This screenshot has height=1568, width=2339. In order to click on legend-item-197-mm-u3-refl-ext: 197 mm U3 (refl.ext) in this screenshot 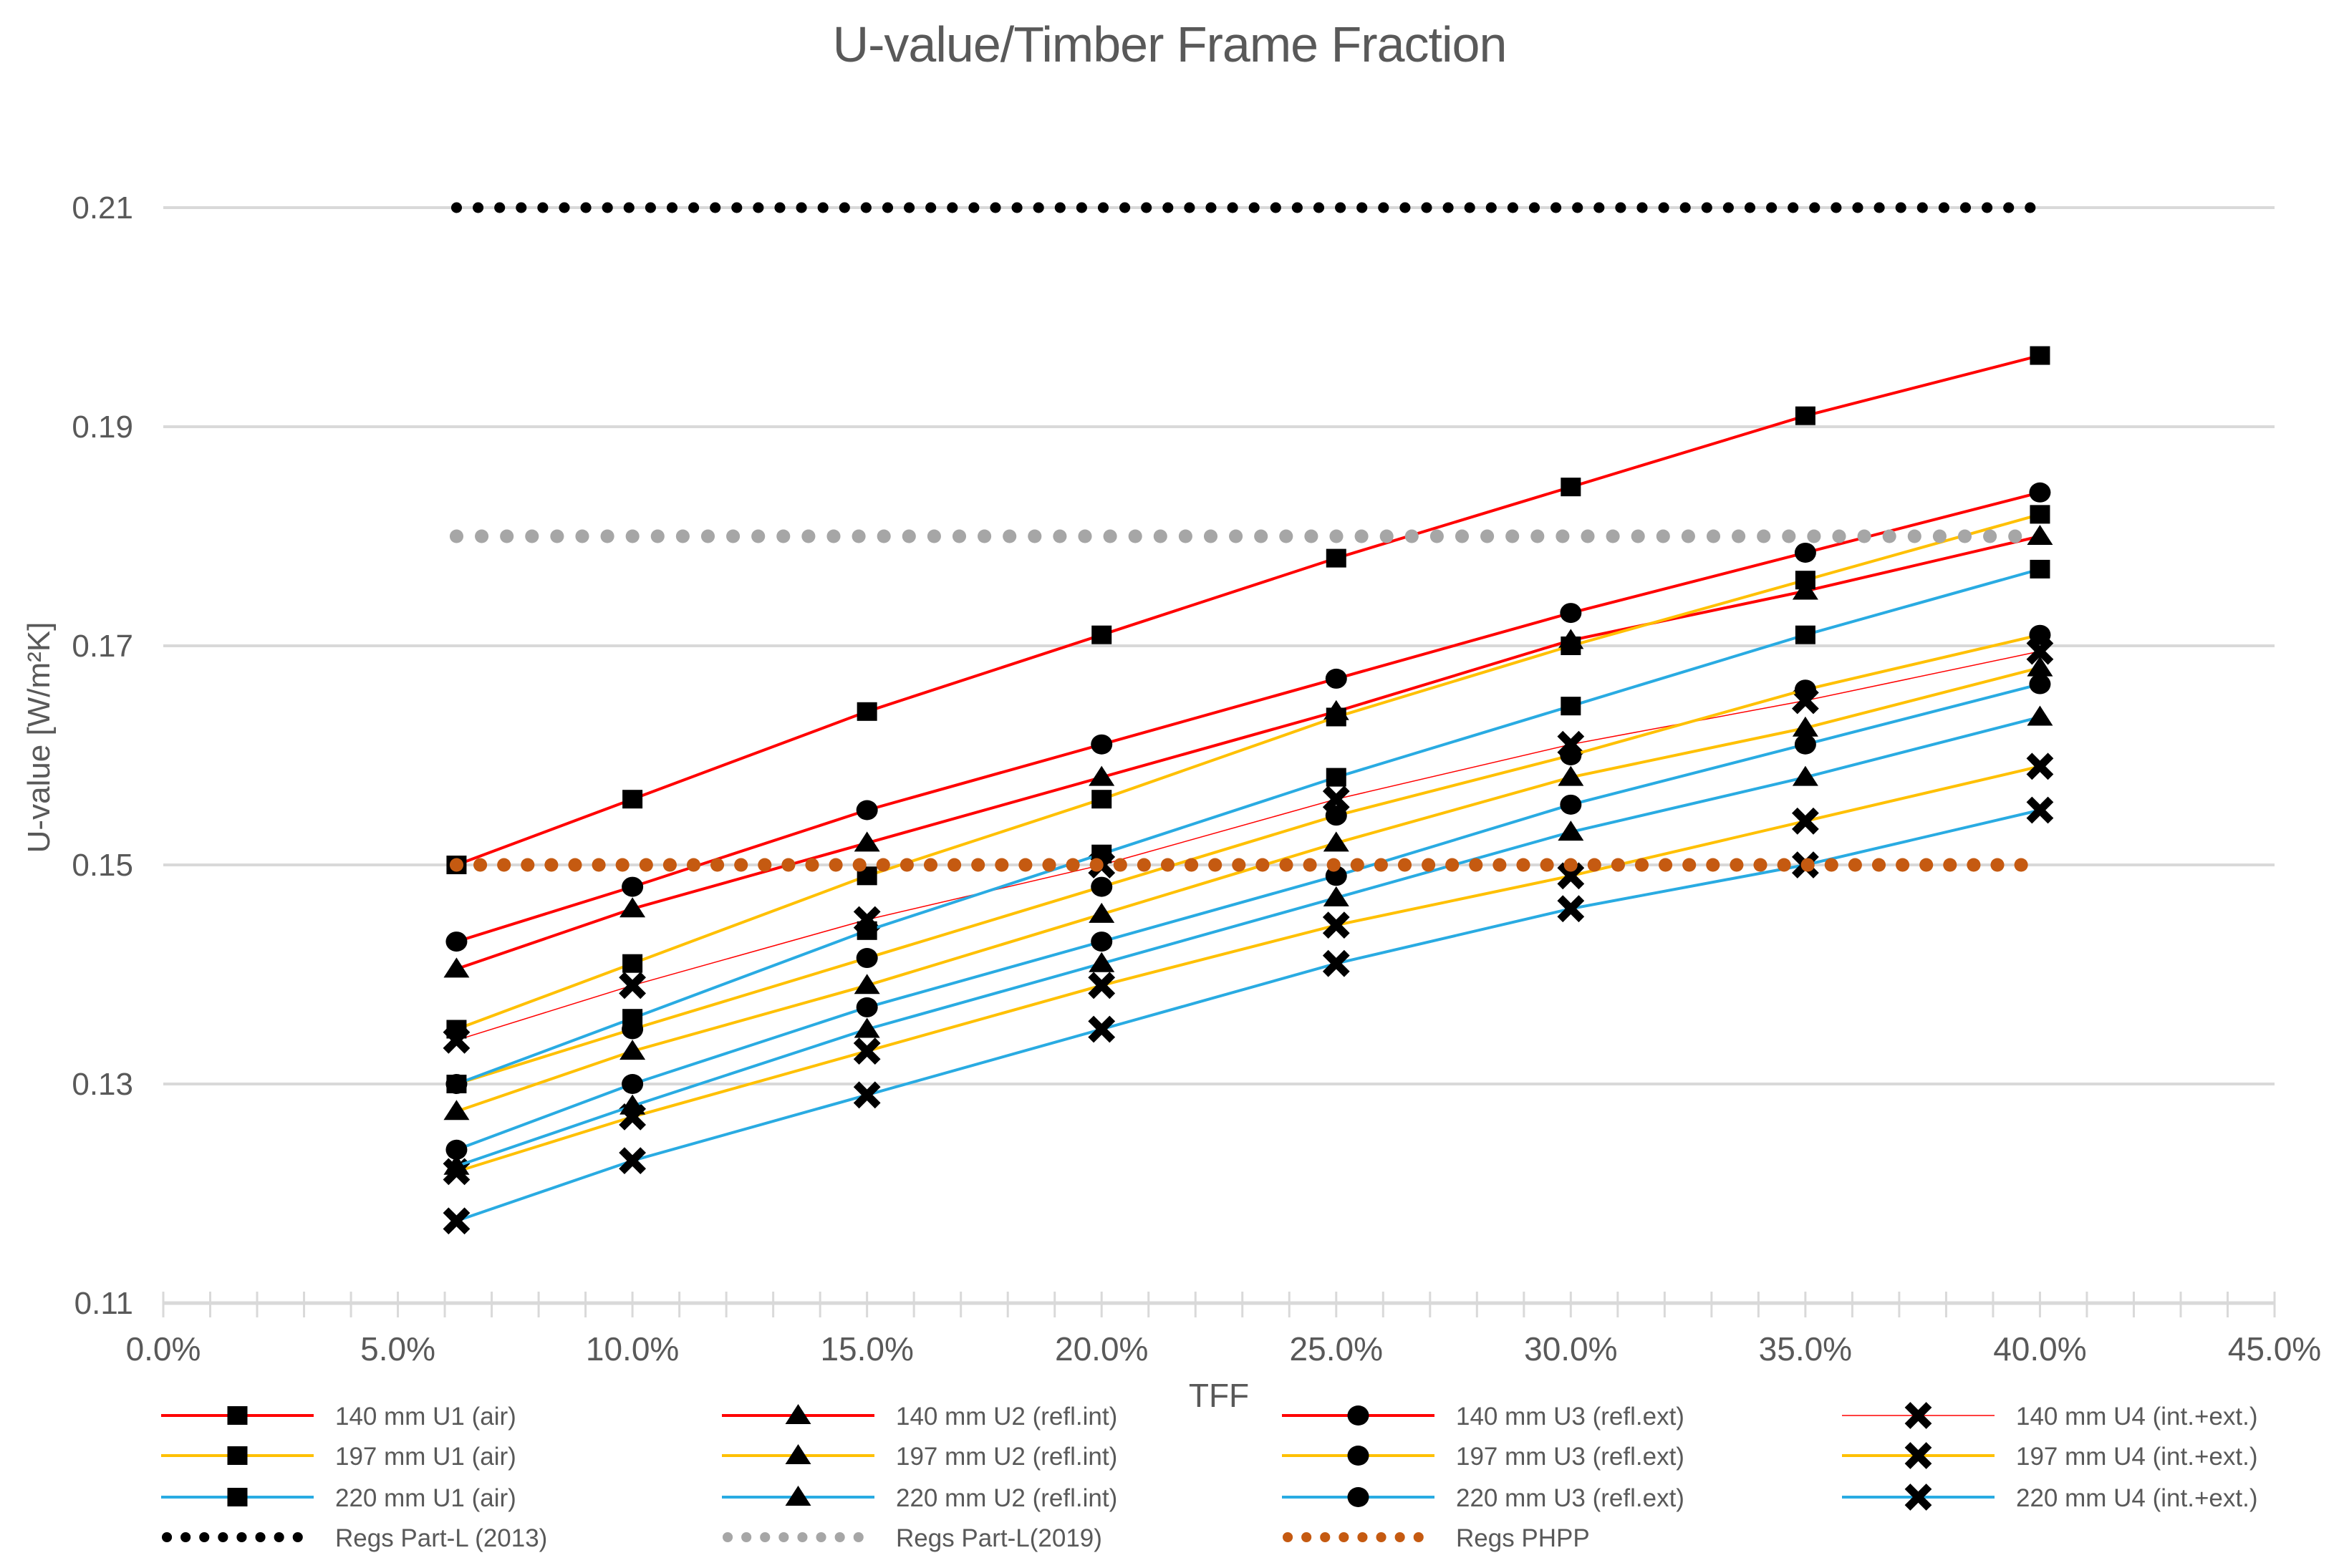, I will do `click(1483, 1457)`.